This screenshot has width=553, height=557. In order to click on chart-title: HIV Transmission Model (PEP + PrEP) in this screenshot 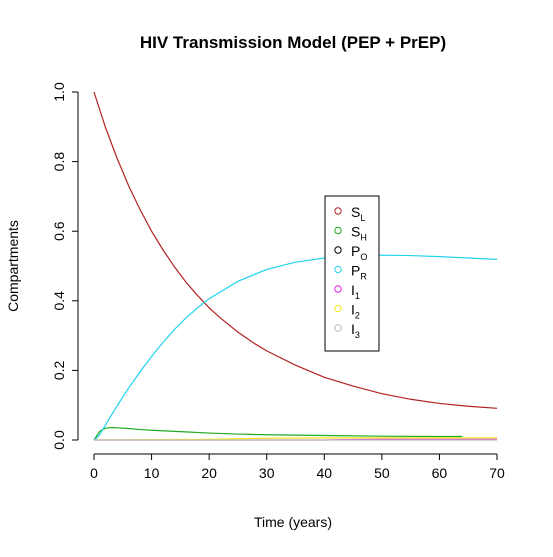, I will do `click(293, 42)`.